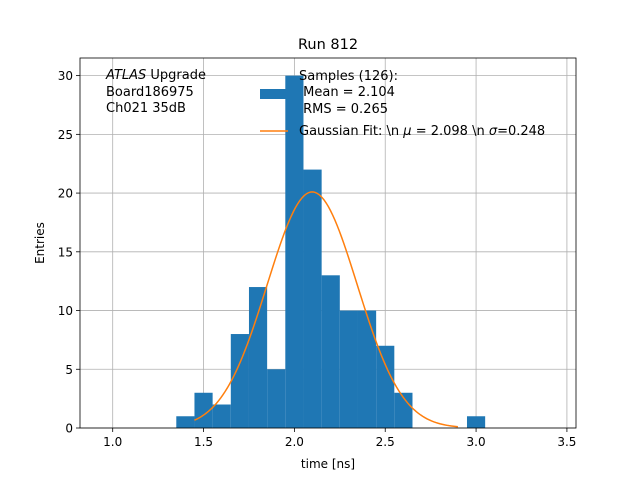 Image resolution: width=640 pixels, height=480 pixels. I want to click on x-axis-label: time [ns], so click(328, 464).